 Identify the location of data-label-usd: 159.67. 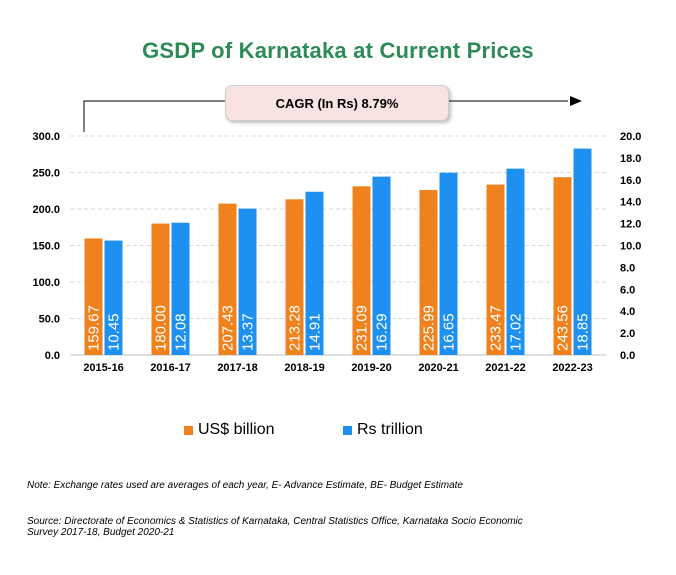
(94, 328).